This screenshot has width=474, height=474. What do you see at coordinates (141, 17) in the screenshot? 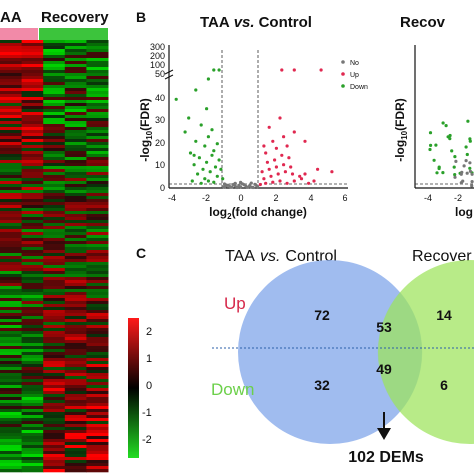
I see `panel-b-letter: B` at bounding box center [141, 17].